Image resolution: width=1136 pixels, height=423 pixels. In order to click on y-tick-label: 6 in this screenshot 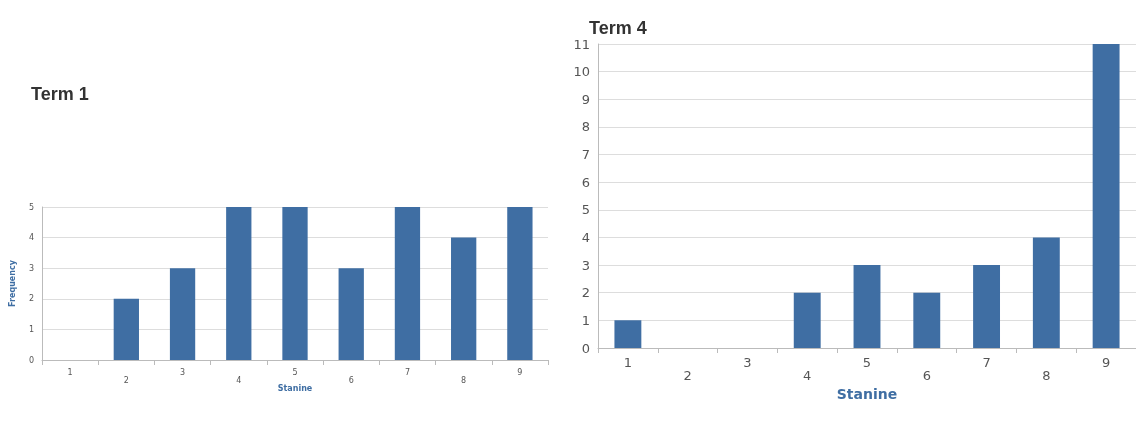, I will do `click(585, 182)`.